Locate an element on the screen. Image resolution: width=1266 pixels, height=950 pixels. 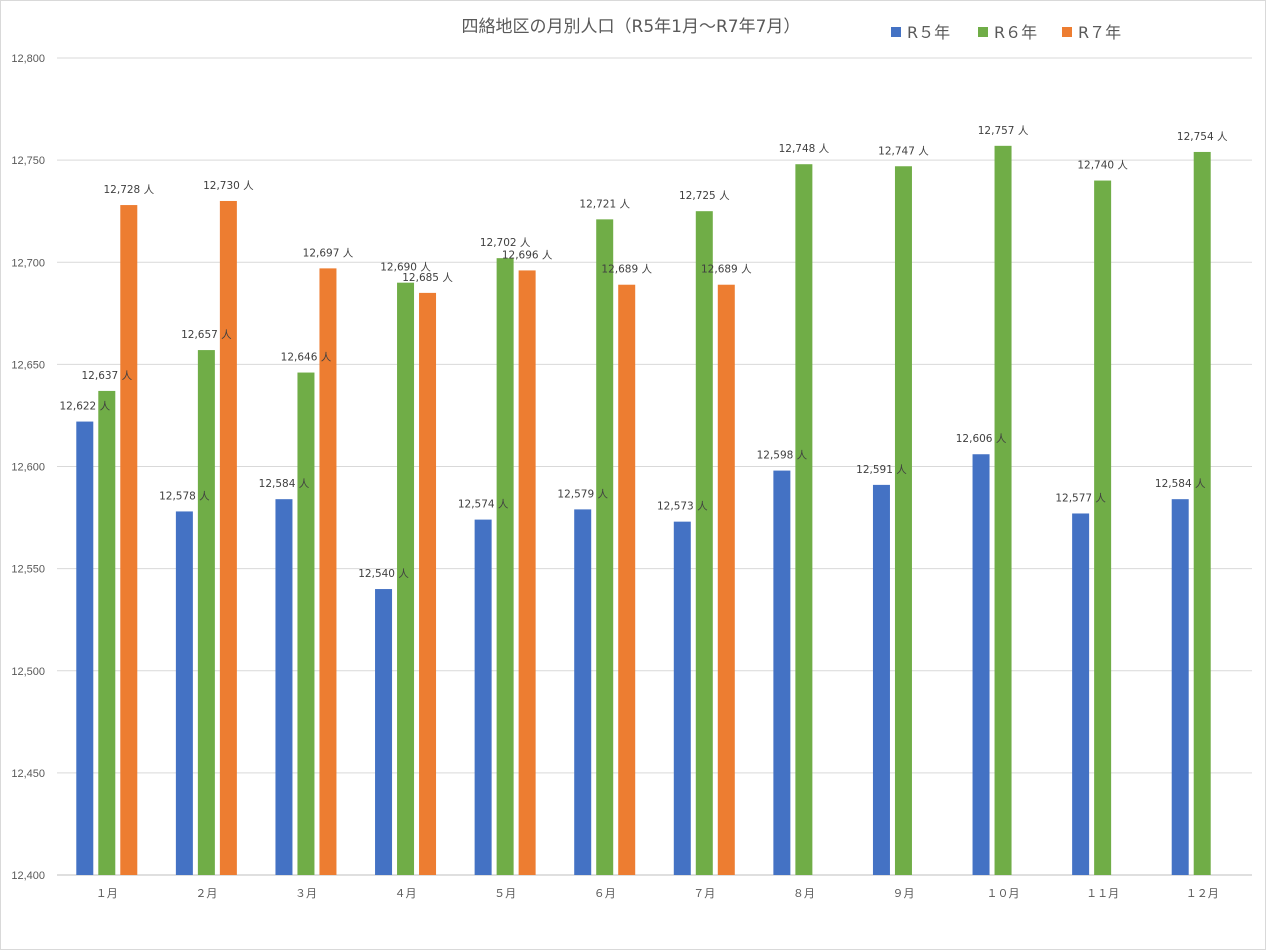
data-label: 12,685 人 is located at coordinates (427, 278).